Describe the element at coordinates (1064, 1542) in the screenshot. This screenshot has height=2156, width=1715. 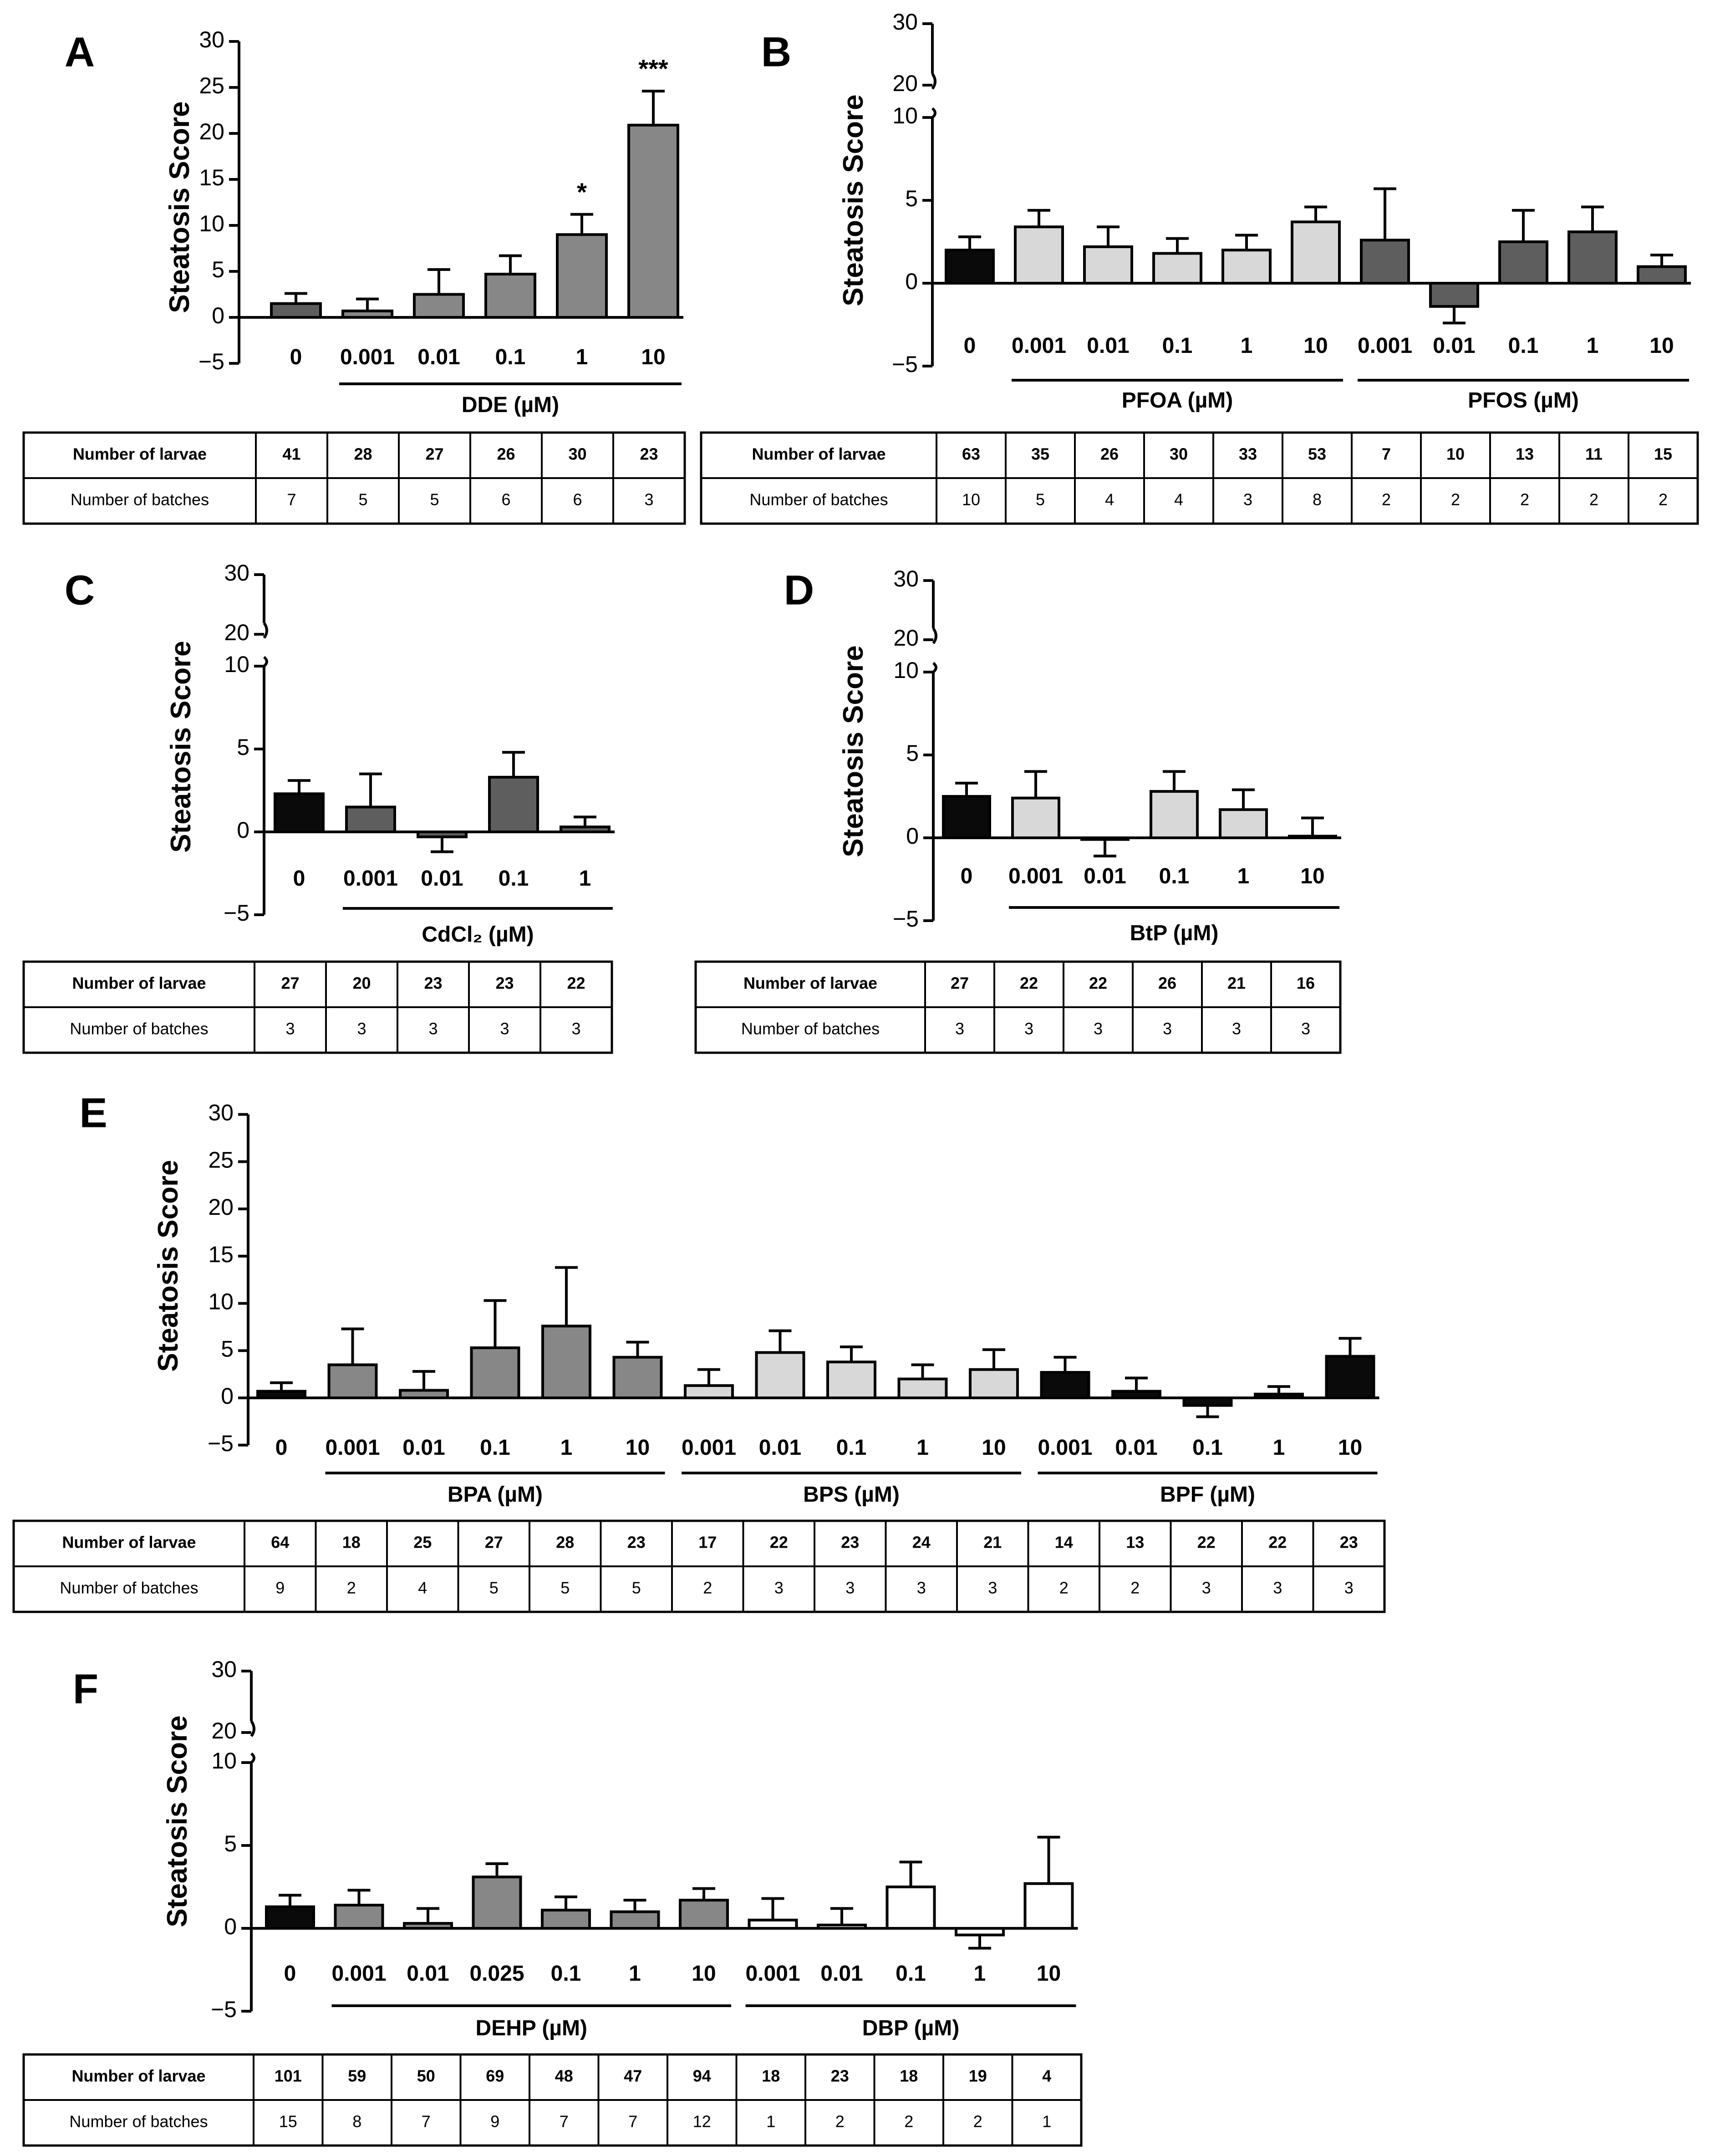
I see `table-cell-larvae: 14` at that location.